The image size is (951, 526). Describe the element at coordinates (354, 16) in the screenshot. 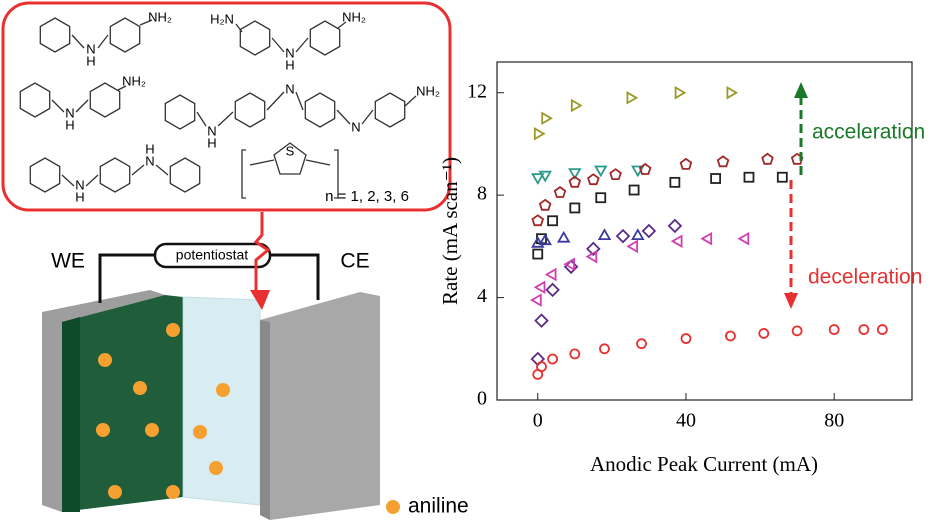

I see `structure-label: NH₂` at that location.